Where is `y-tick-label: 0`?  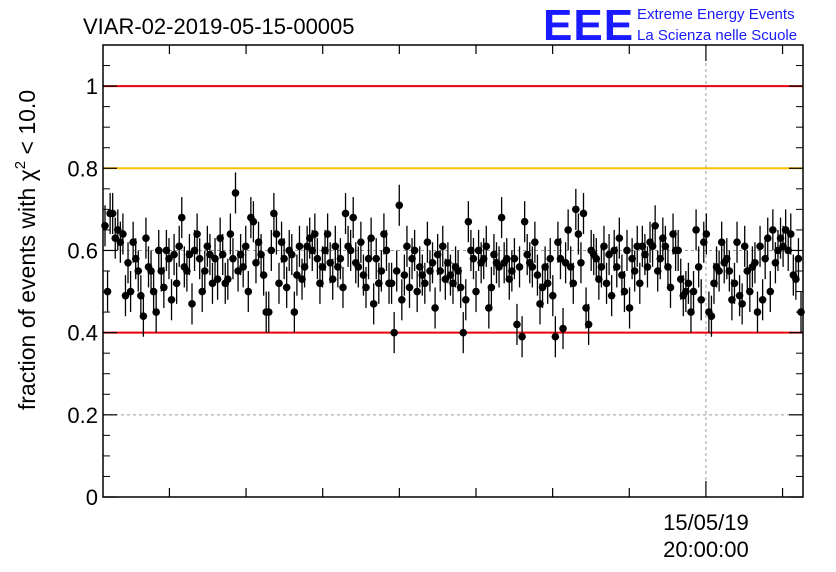 y-tick-label: 0 is located at coordinates (92, 497).